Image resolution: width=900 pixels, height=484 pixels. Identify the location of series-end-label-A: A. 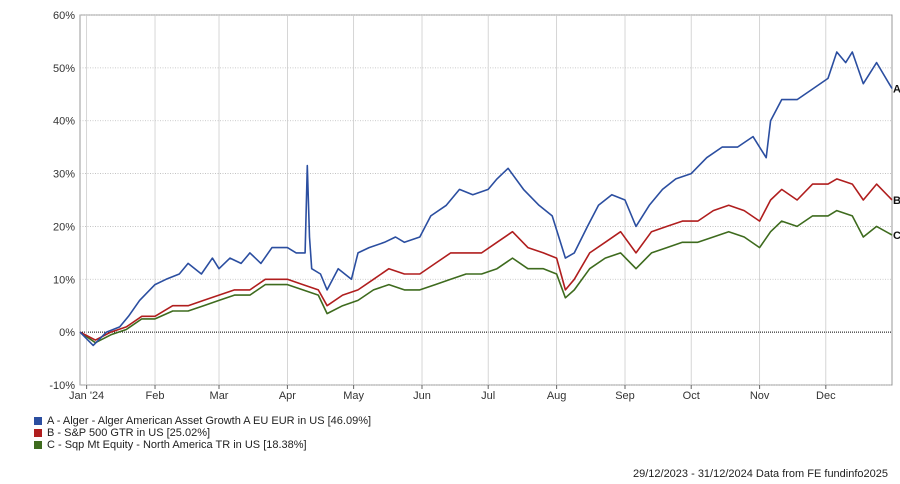
(896, 90).